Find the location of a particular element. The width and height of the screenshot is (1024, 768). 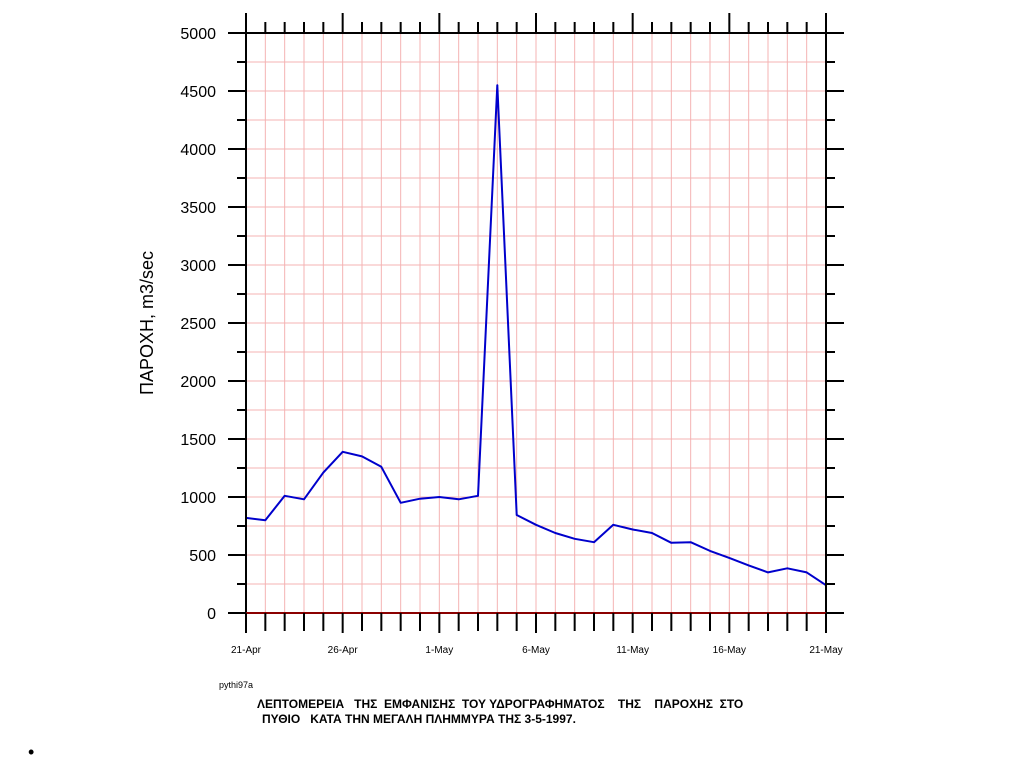

y-tick-label: 0 is located at coordinates (211, 614).